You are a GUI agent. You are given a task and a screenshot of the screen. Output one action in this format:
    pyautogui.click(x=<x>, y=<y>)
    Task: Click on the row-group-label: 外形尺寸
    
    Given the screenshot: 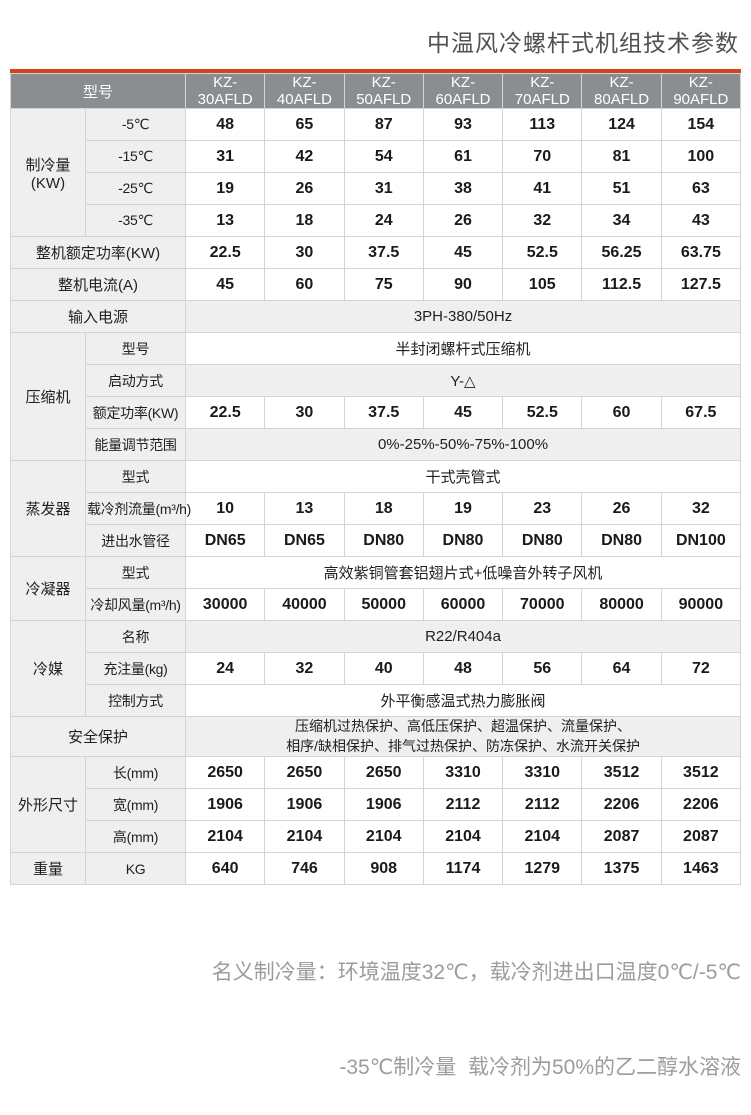 What is the action you would take?
    pyautogui.click(x=48, y=805)
    